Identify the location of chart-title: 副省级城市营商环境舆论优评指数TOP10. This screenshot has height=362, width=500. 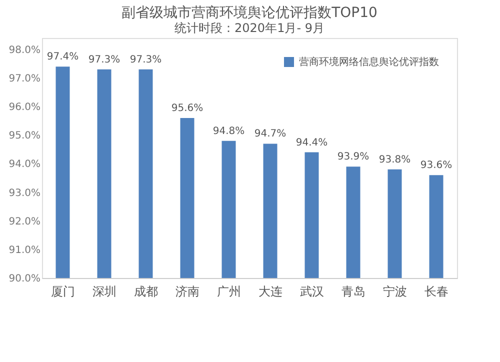
(250, 13).